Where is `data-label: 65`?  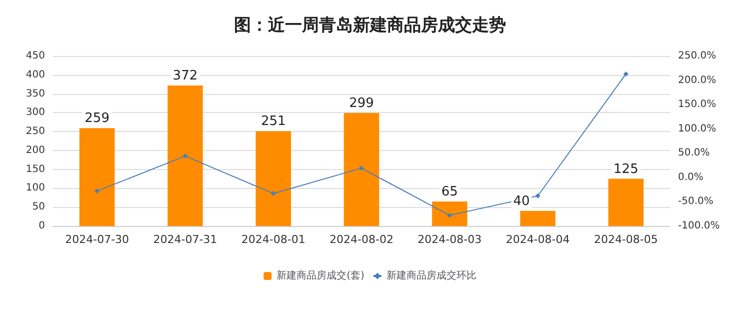 data-label: 65 is located at coordinates (449, 192).